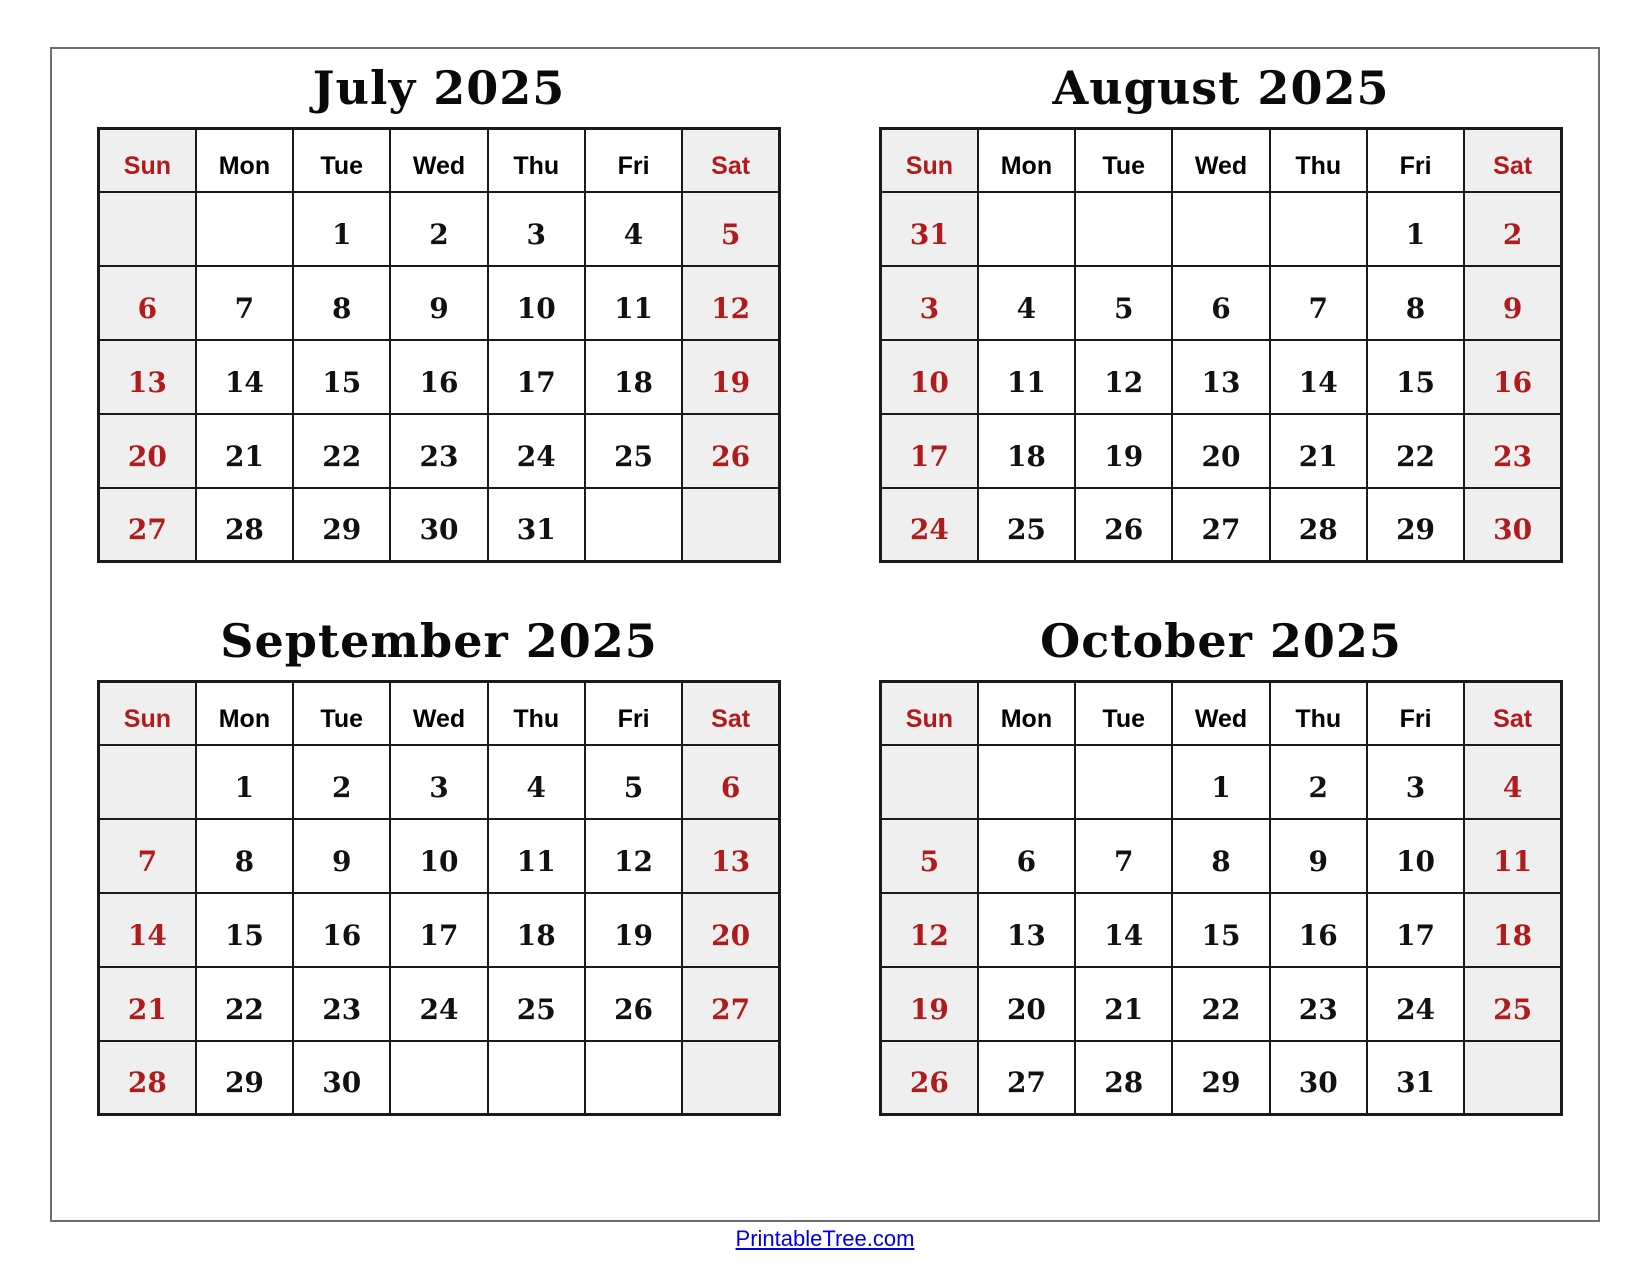  Describe the element at coordinates (342, 929) in the screenshot. I see `day-cell: 16` at that location.